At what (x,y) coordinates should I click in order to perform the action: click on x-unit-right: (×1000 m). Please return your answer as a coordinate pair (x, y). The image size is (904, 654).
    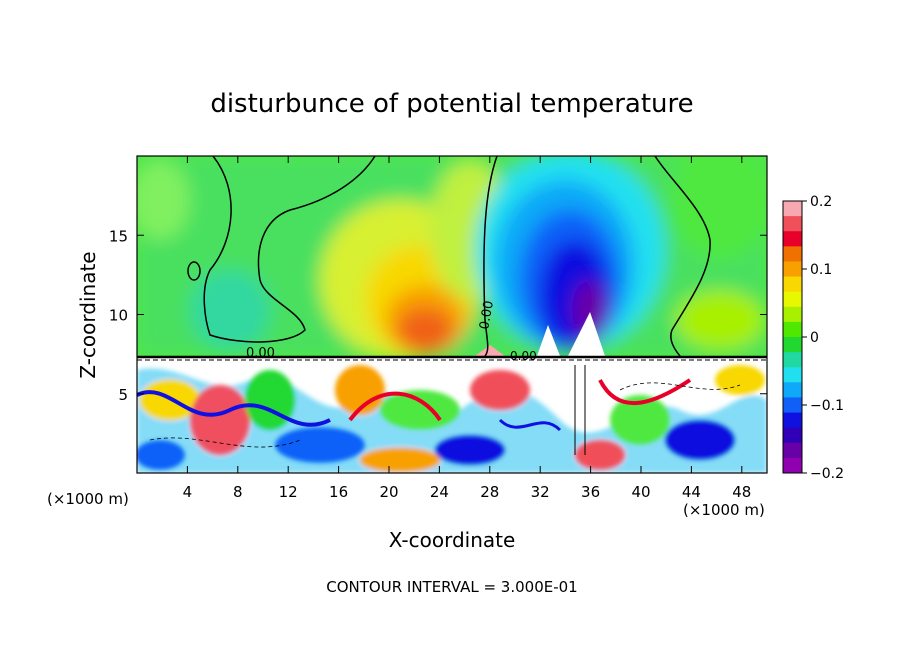
    Looking at the image, I should click on (724, 510).